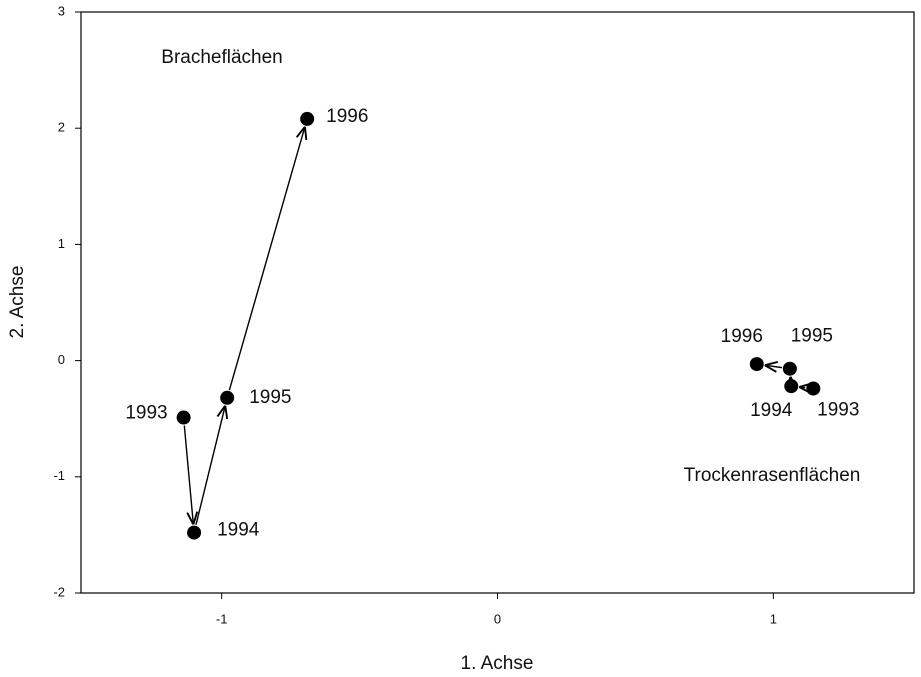  What do you see at coordinates (222, 618) in the screenshot?
I see `x-tick-label: -1` at bounding box center [222, 618].